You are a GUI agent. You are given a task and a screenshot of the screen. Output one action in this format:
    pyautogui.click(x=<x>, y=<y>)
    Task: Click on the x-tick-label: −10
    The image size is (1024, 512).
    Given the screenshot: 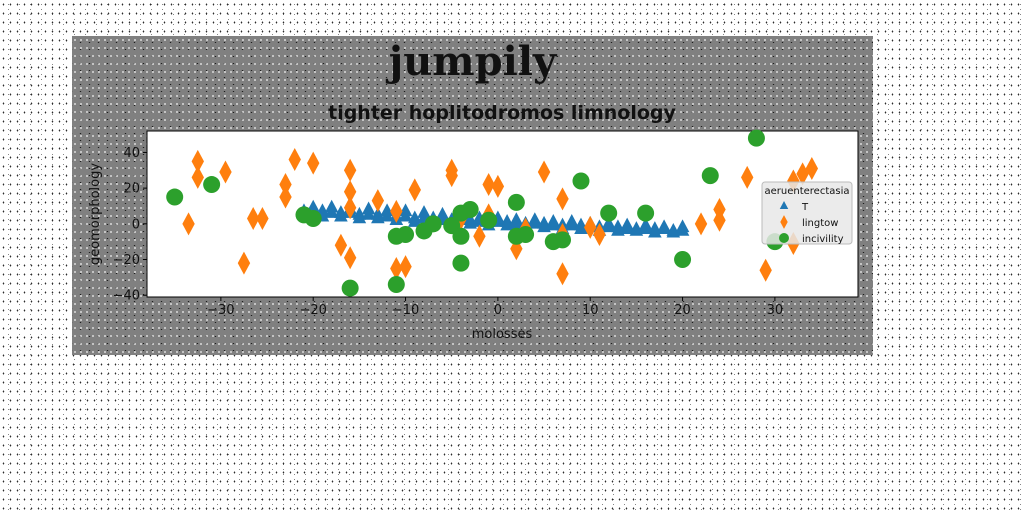 What is the action you would take?
    pyautogui.click(x=405, y=310)
    